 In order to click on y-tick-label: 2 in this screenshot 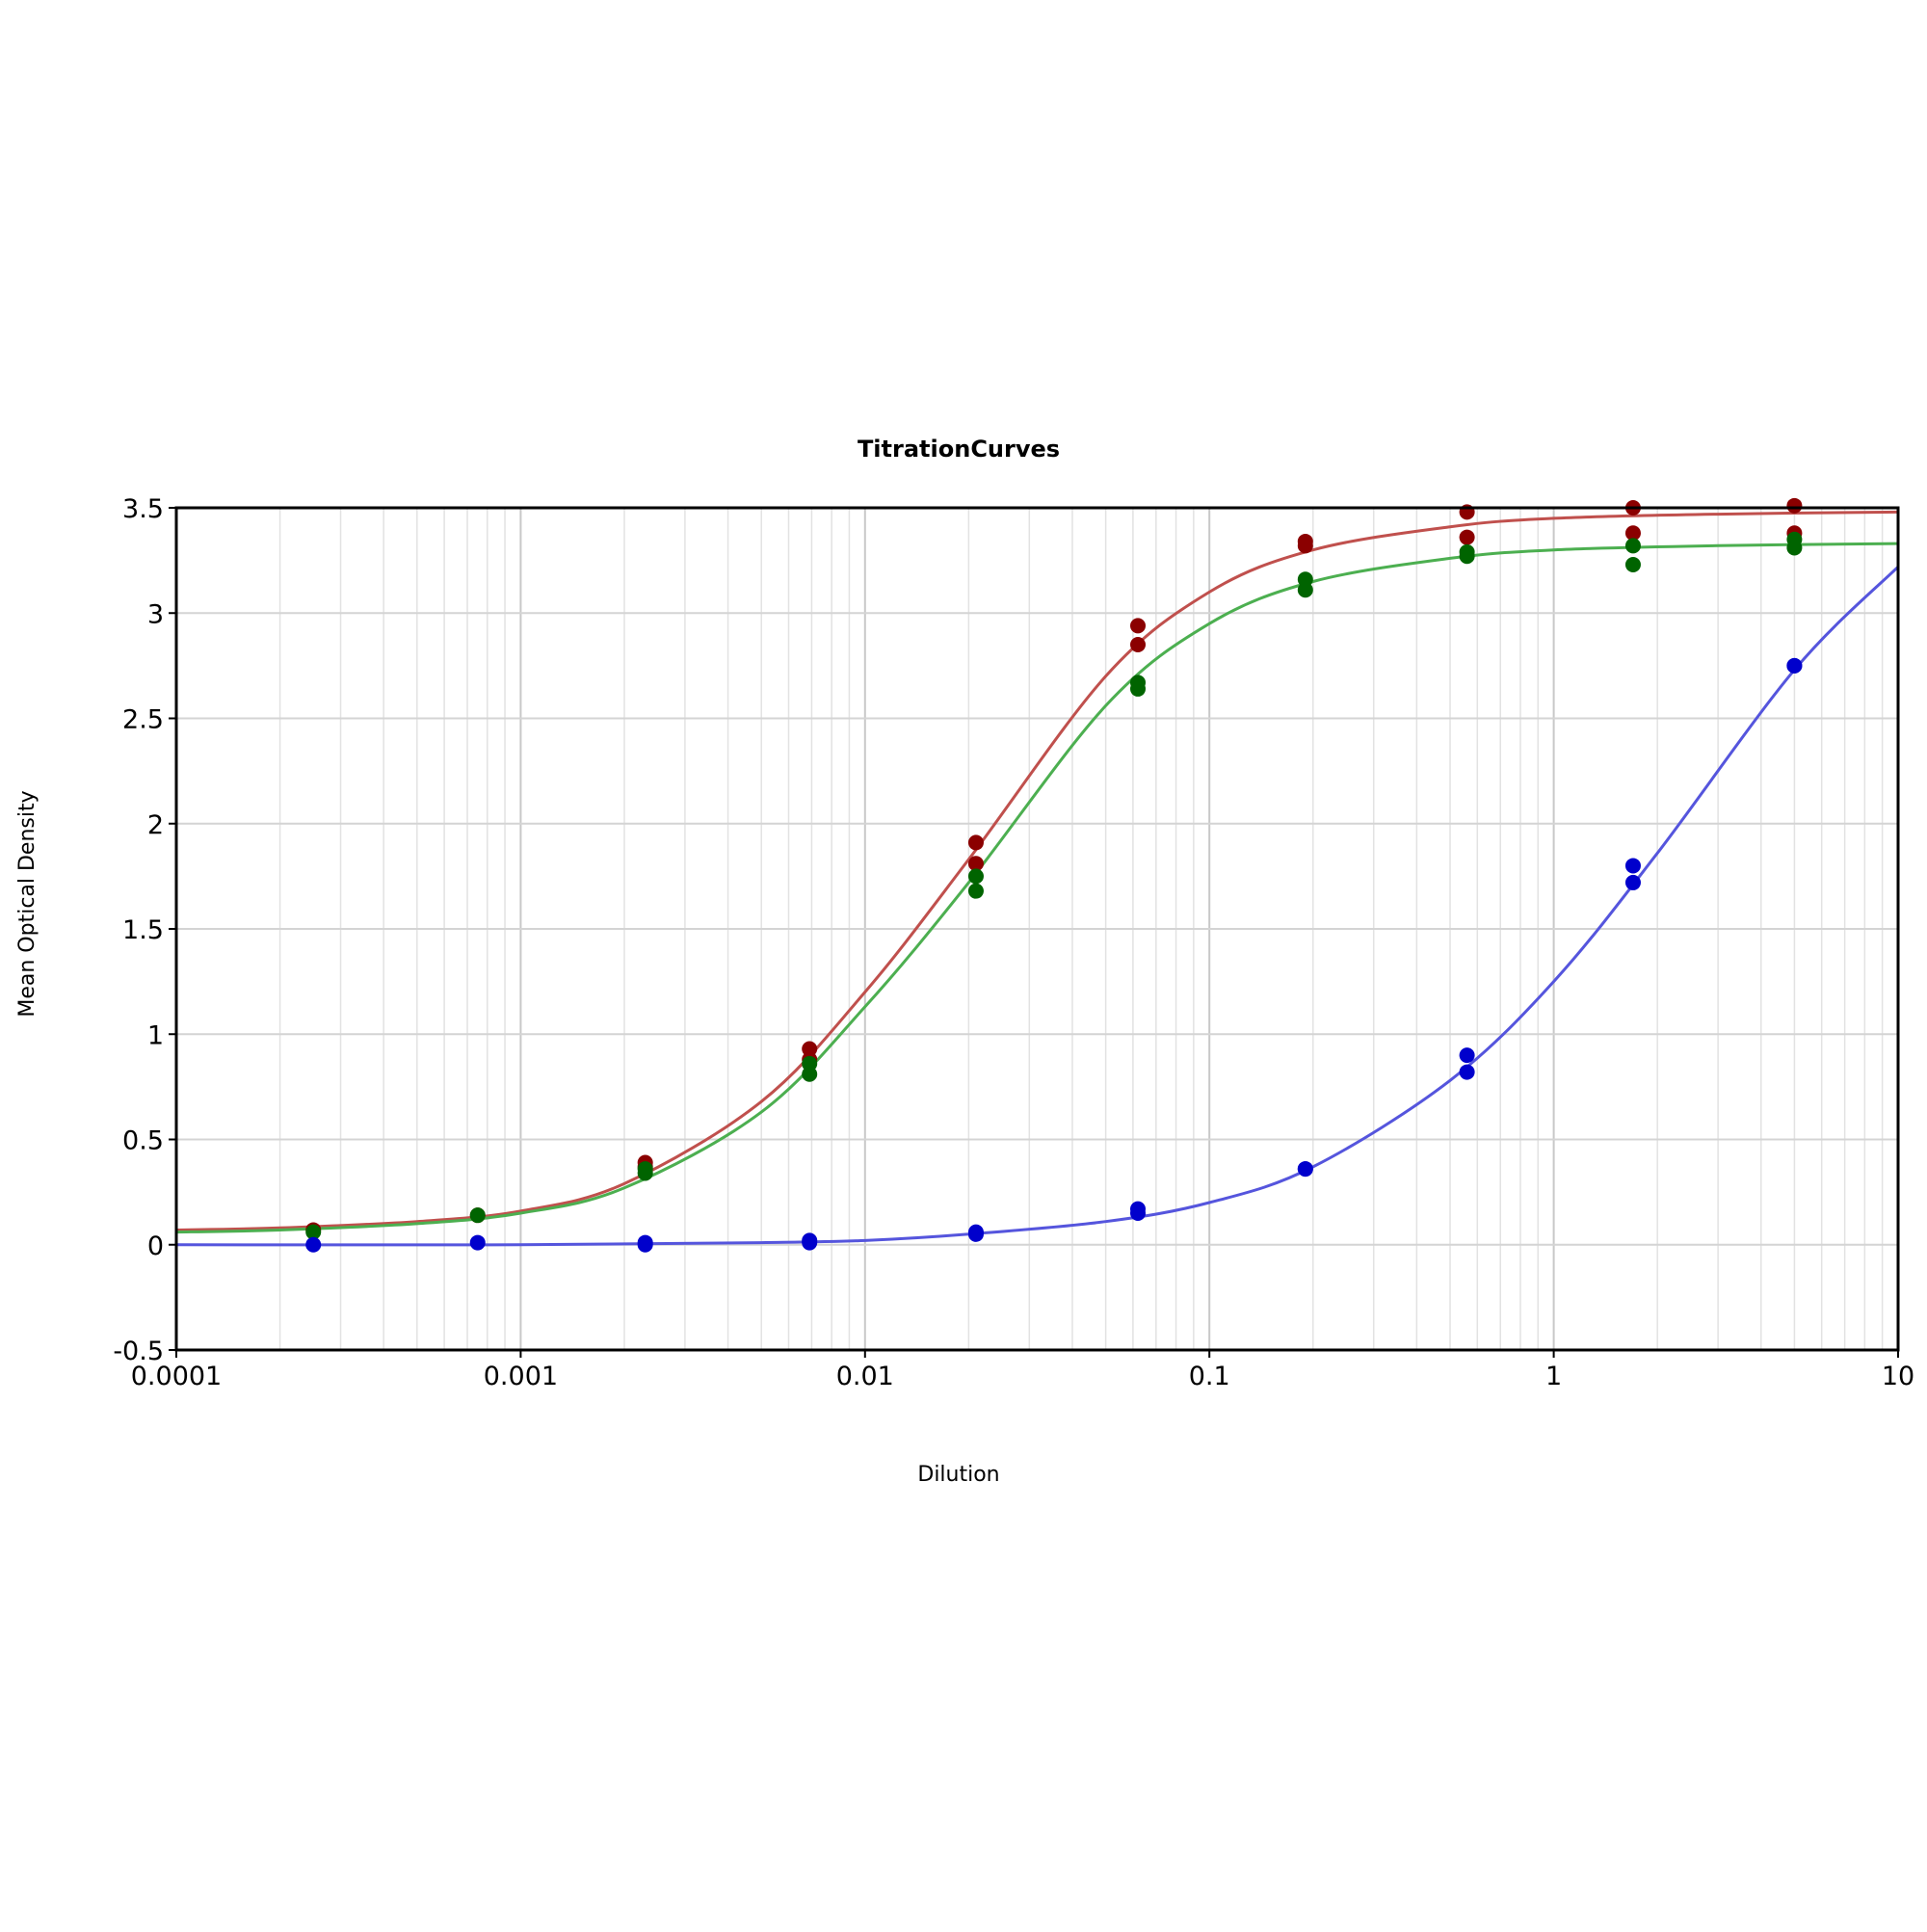, I will do `click(155, 825)`.